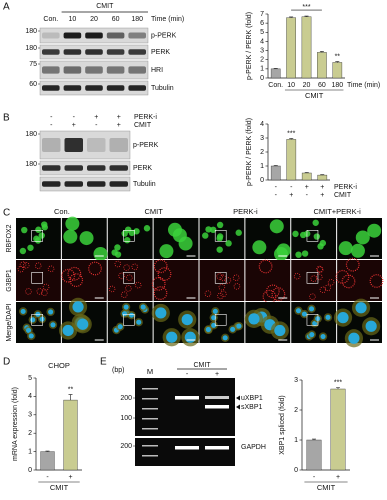 The image size is (387, 500). Describe the element at coordinates (291, 85) in the screenshot. I see `x-tick-label: 10` at that location.